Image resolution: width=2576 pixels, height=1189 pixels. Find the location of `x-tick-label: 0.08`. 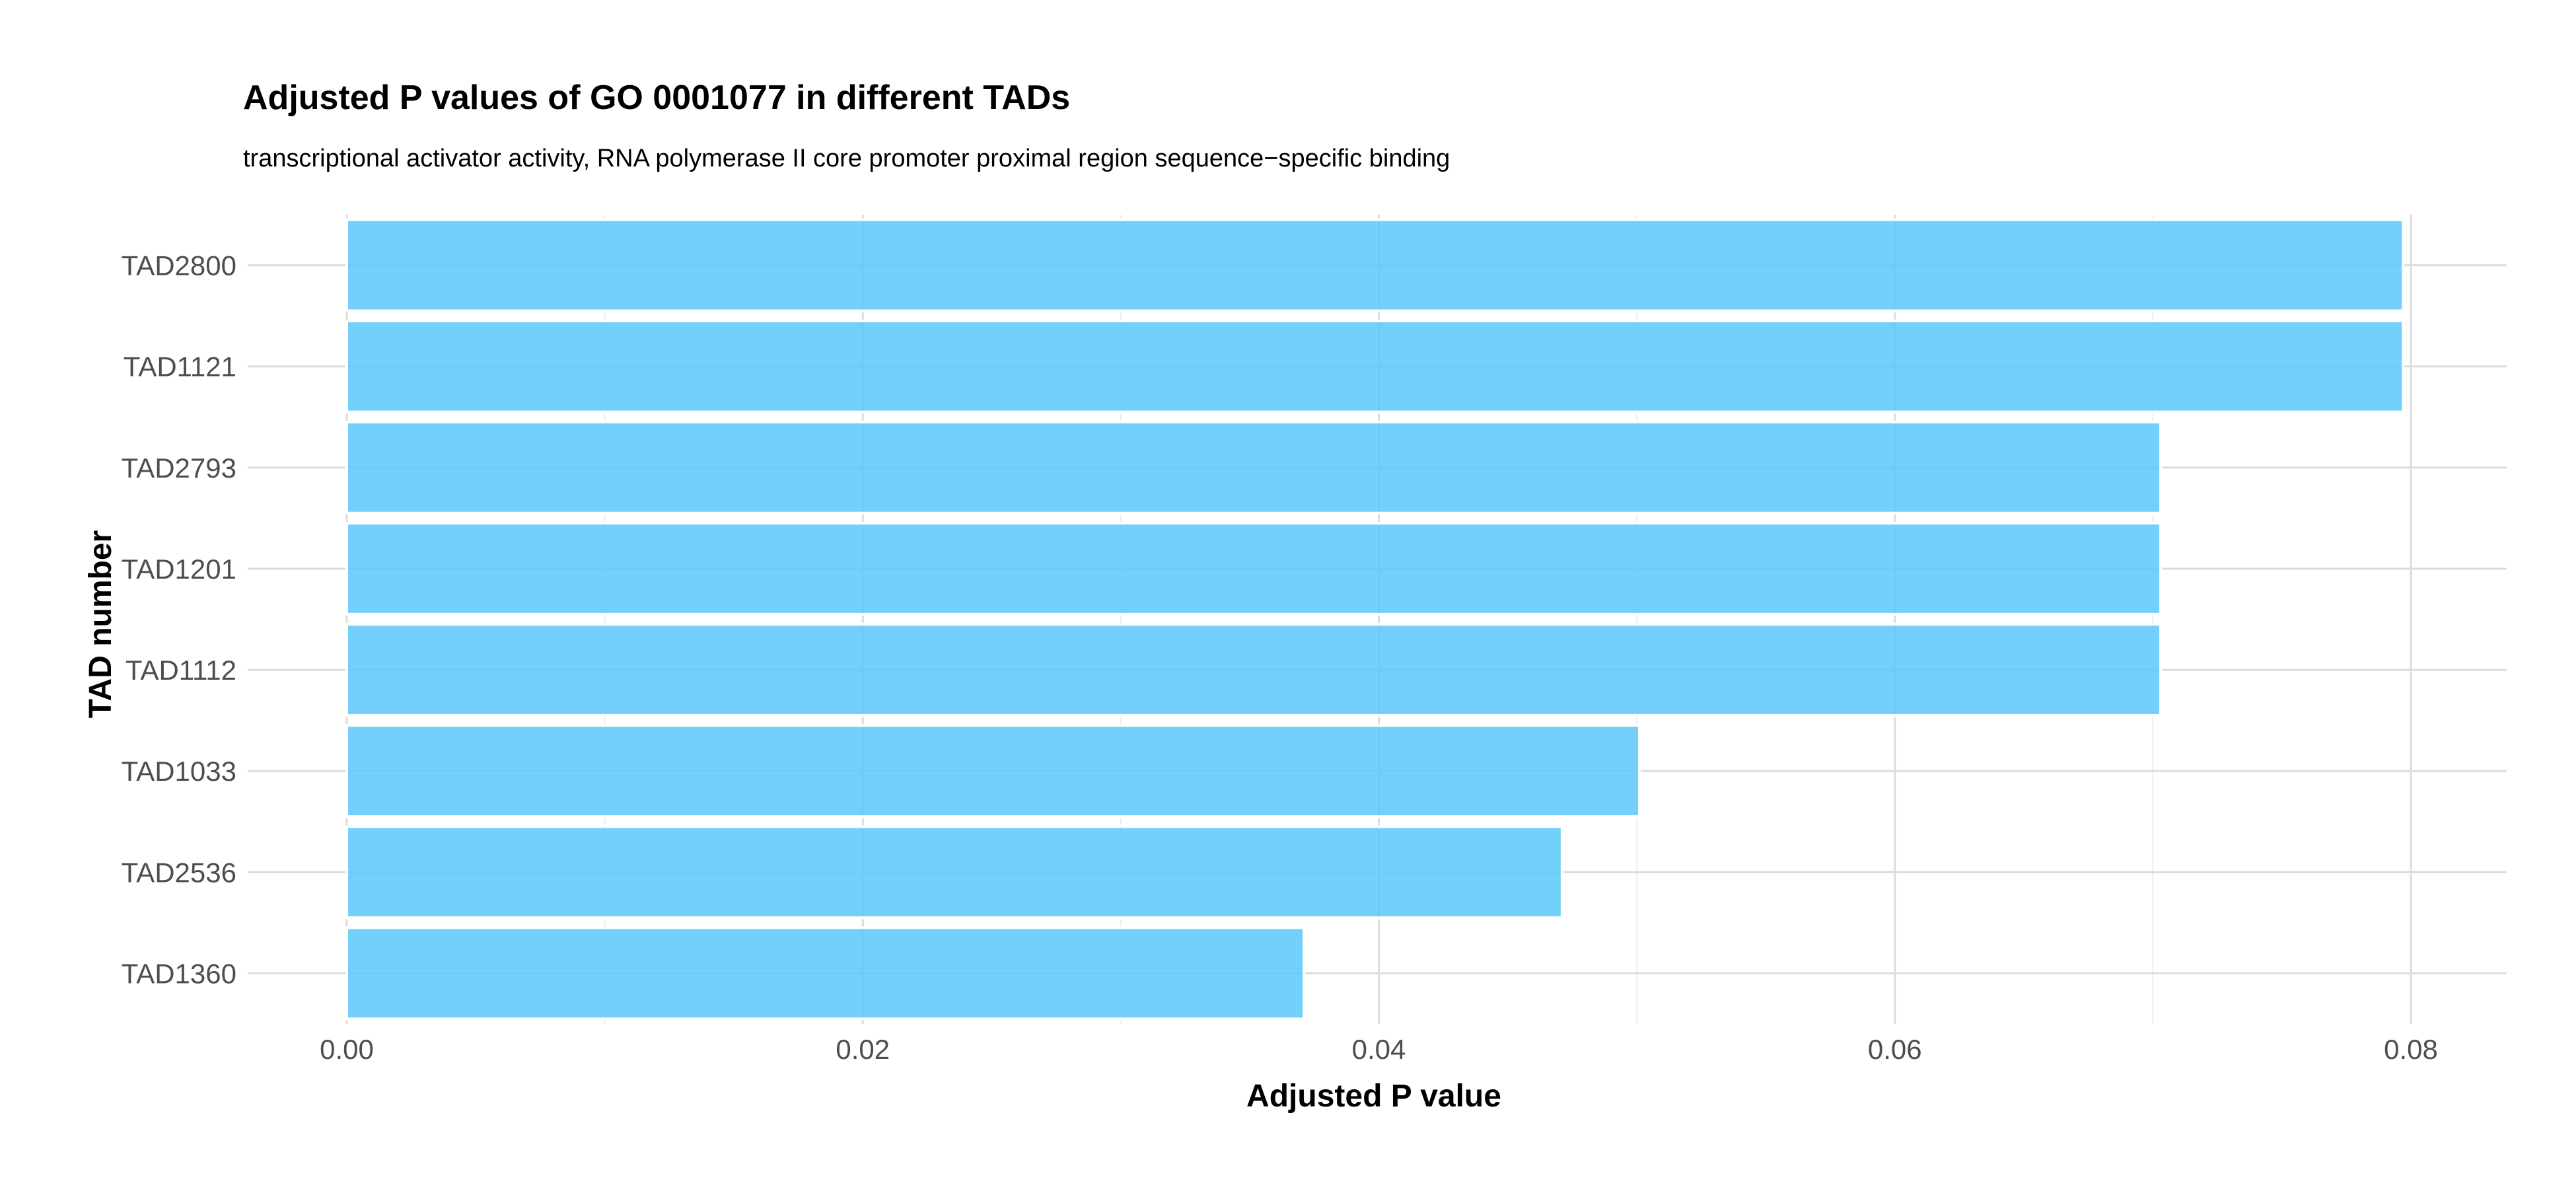

x-tick-label: 0.08 is located at coordinates (2411, 1049).